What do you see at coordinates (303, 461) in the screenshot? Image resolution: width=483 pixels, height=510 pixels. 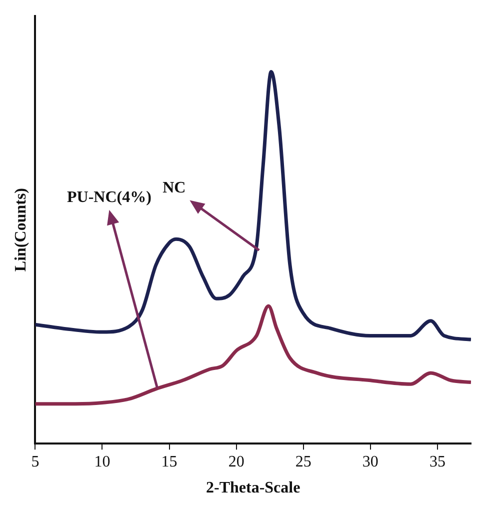 I see `x-tick-label: 25` at bounding box center [303, 461].